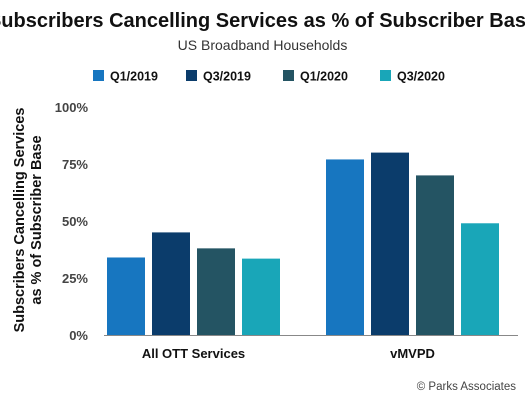 This screenshot has width=525, height=400. I want to click on legend-label-1: Q3/2019, so click(227, 77).